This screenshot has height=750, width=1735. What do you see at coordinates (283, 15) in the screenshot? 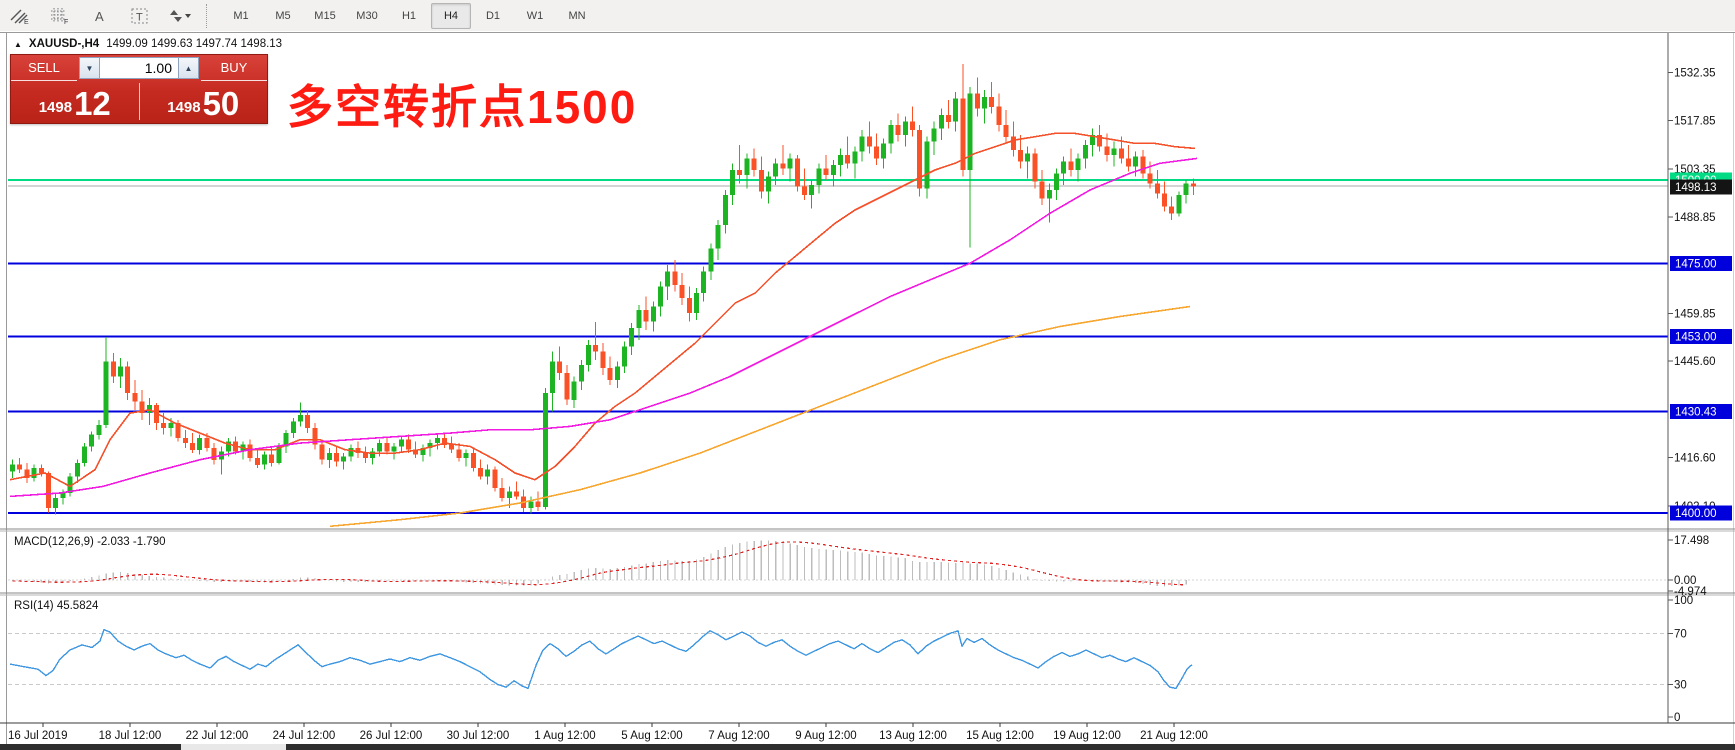
I see `timeframe-M5: M5` at bounding box center [283, 15].